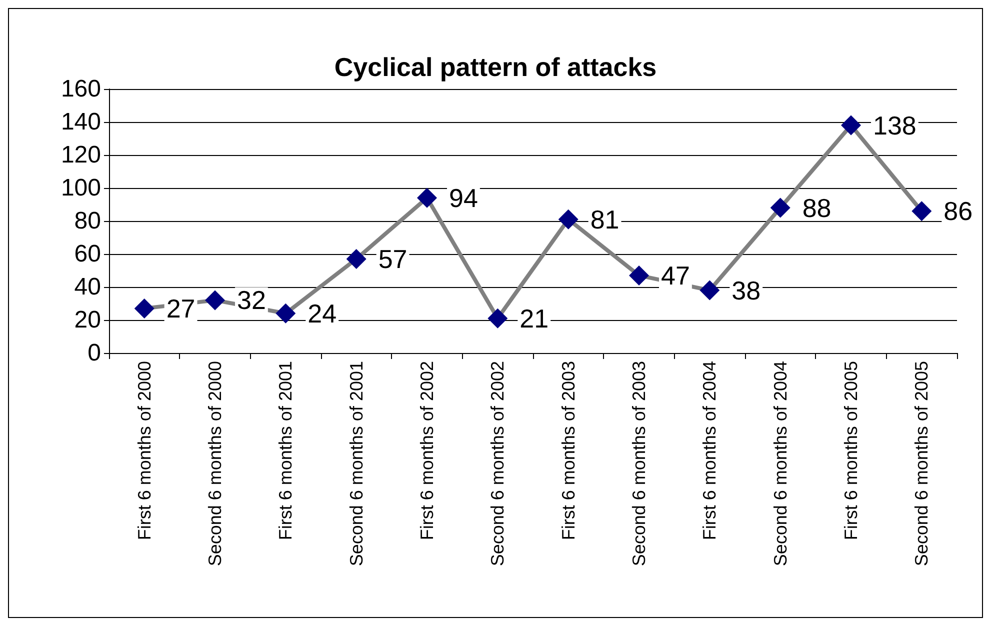 The width and height of the screenshot is (993, 628). What do you see at coordinates (94, 353) in the screenshot?
I see `y-tick-label: 0` at bounding box center [94, 353].